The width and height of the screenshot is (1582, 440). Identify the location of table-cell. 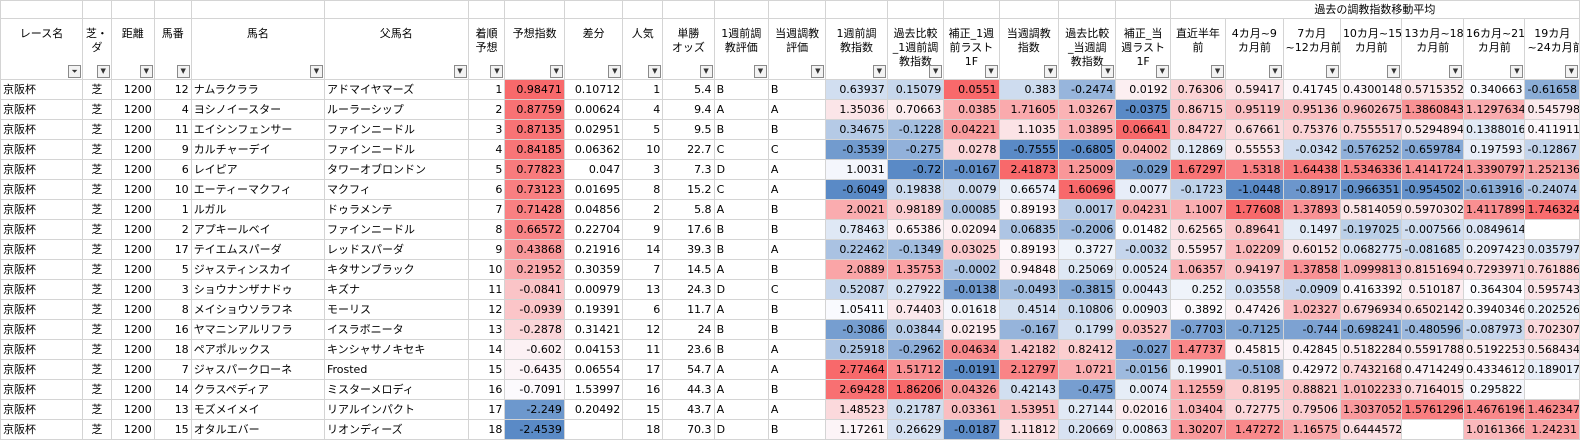
(1552, 389).